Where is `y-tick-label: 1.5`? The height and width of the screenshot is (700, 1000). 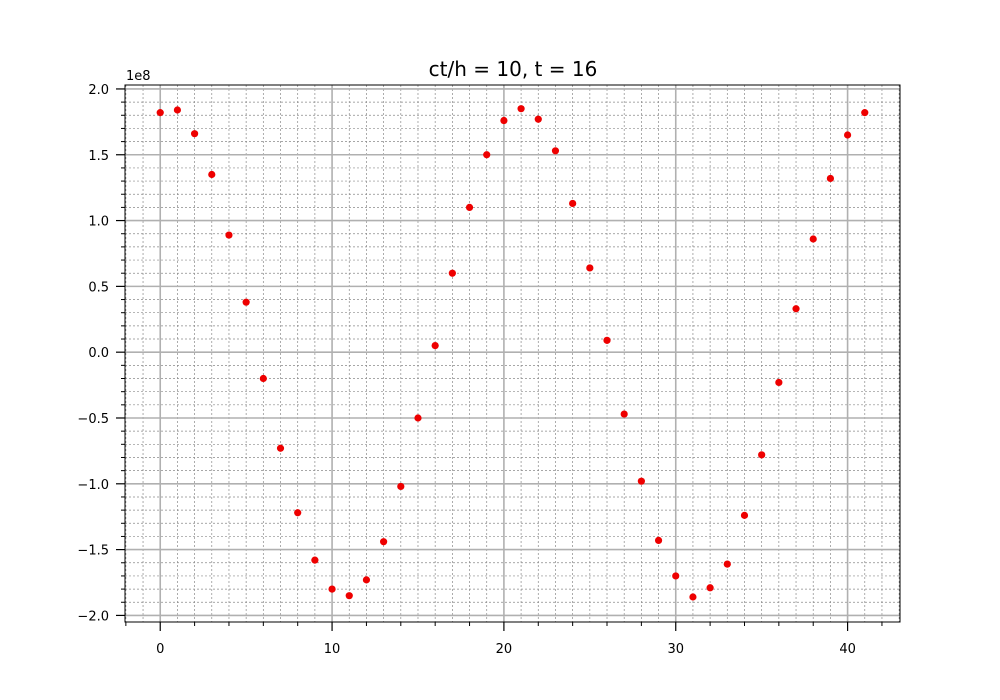 y-tick-label: 1.5 is located at coordinates (98, 156).